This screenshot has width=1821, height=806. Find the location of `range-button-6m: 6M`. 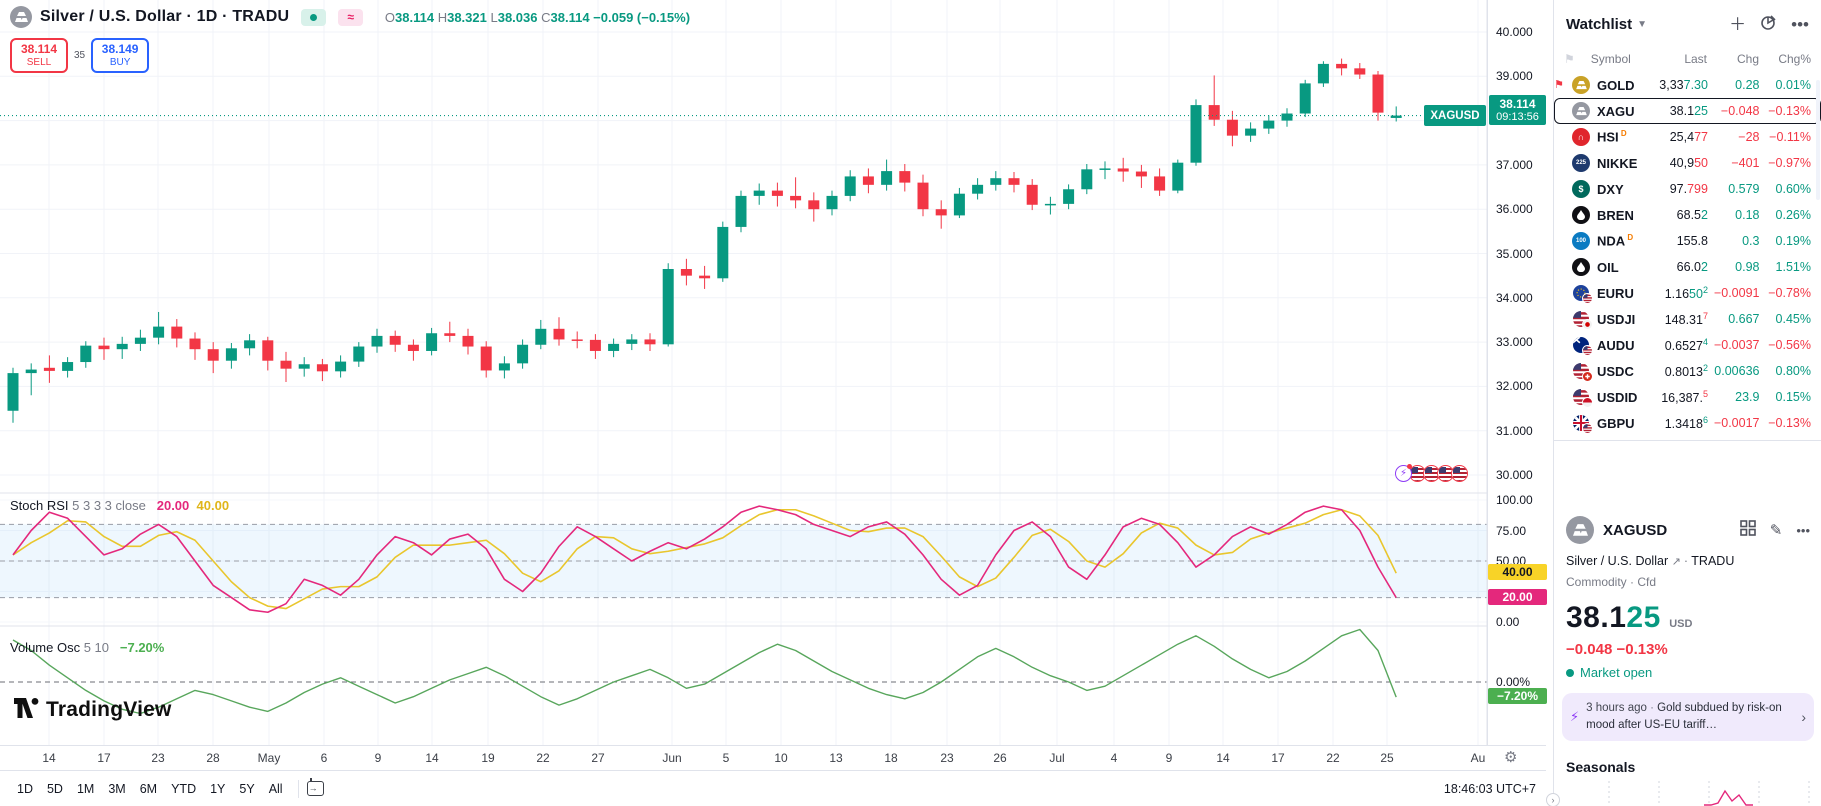

range-button-6m: 6M is located at coordinates (148, 788).